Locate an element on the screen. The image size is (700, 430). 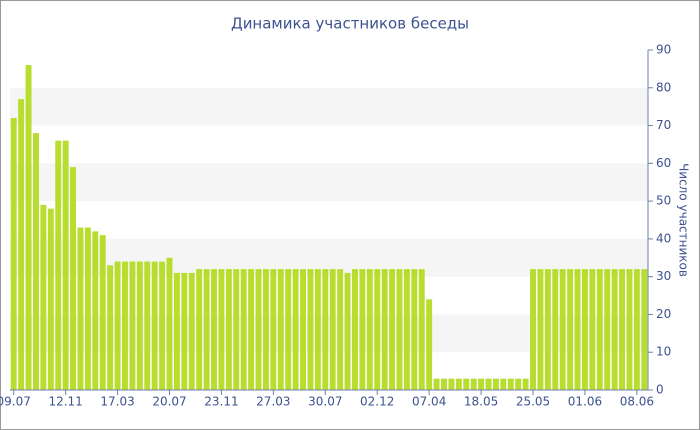
y-tick-label: 60 is located at coordinates (663, 163).